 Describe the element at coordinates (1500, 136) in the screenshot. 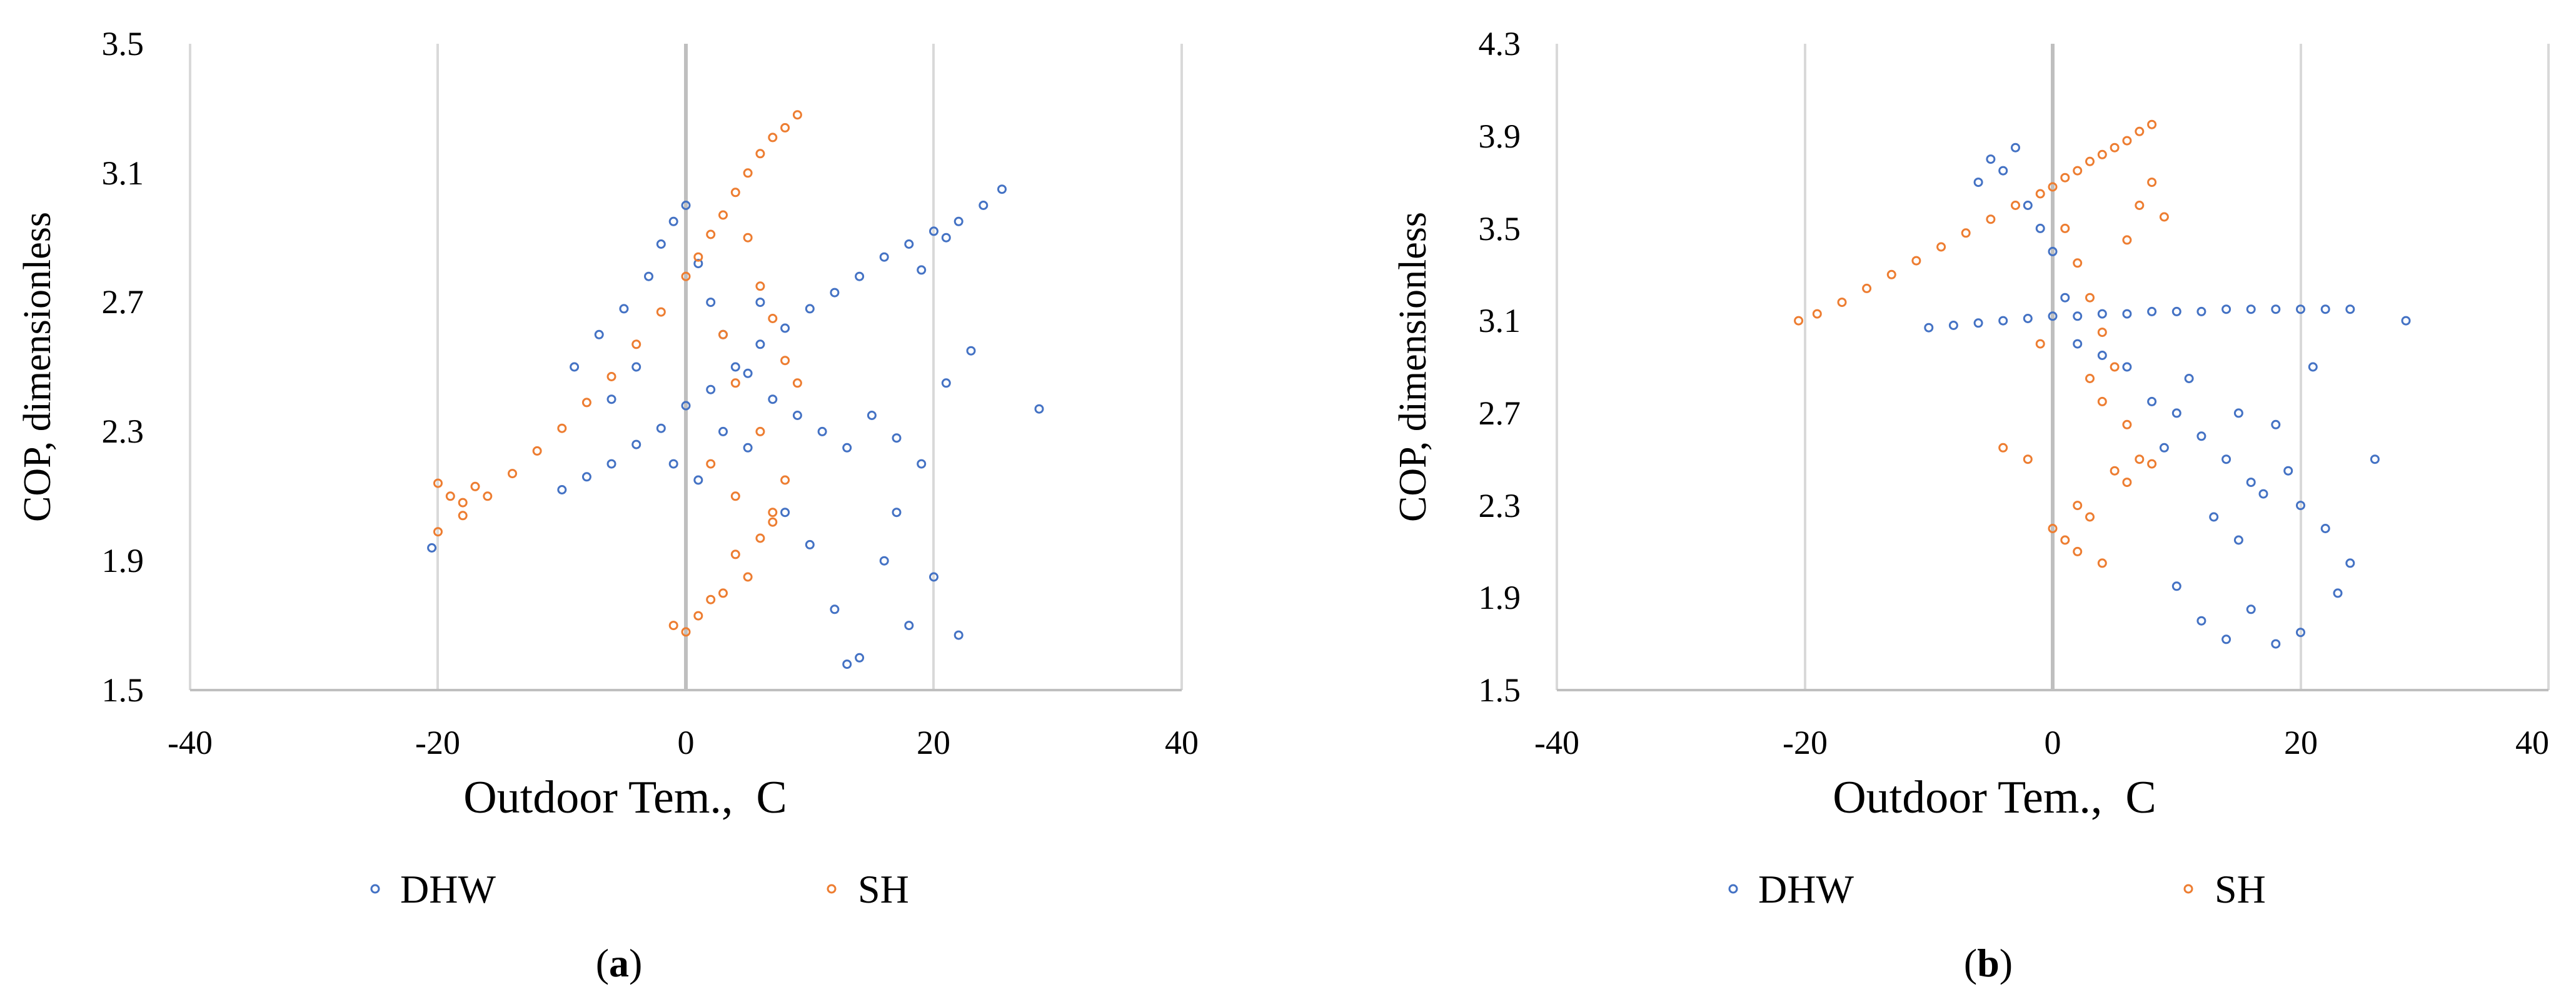

I see `y-tick-label: 3.9` at that location.